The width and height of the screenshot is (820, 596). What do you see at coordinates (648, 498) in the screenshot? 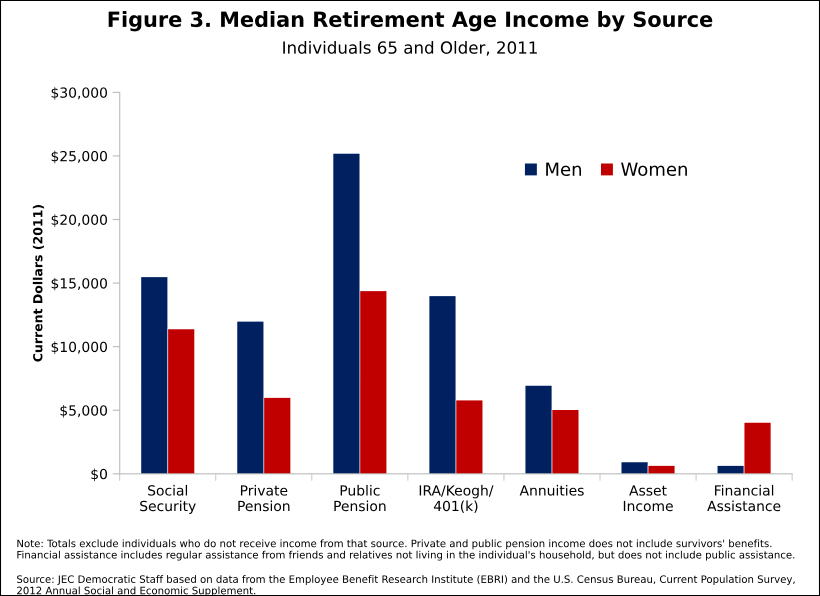
I see `x-tick-label: Asset Income` at bounding box center [648, 498].